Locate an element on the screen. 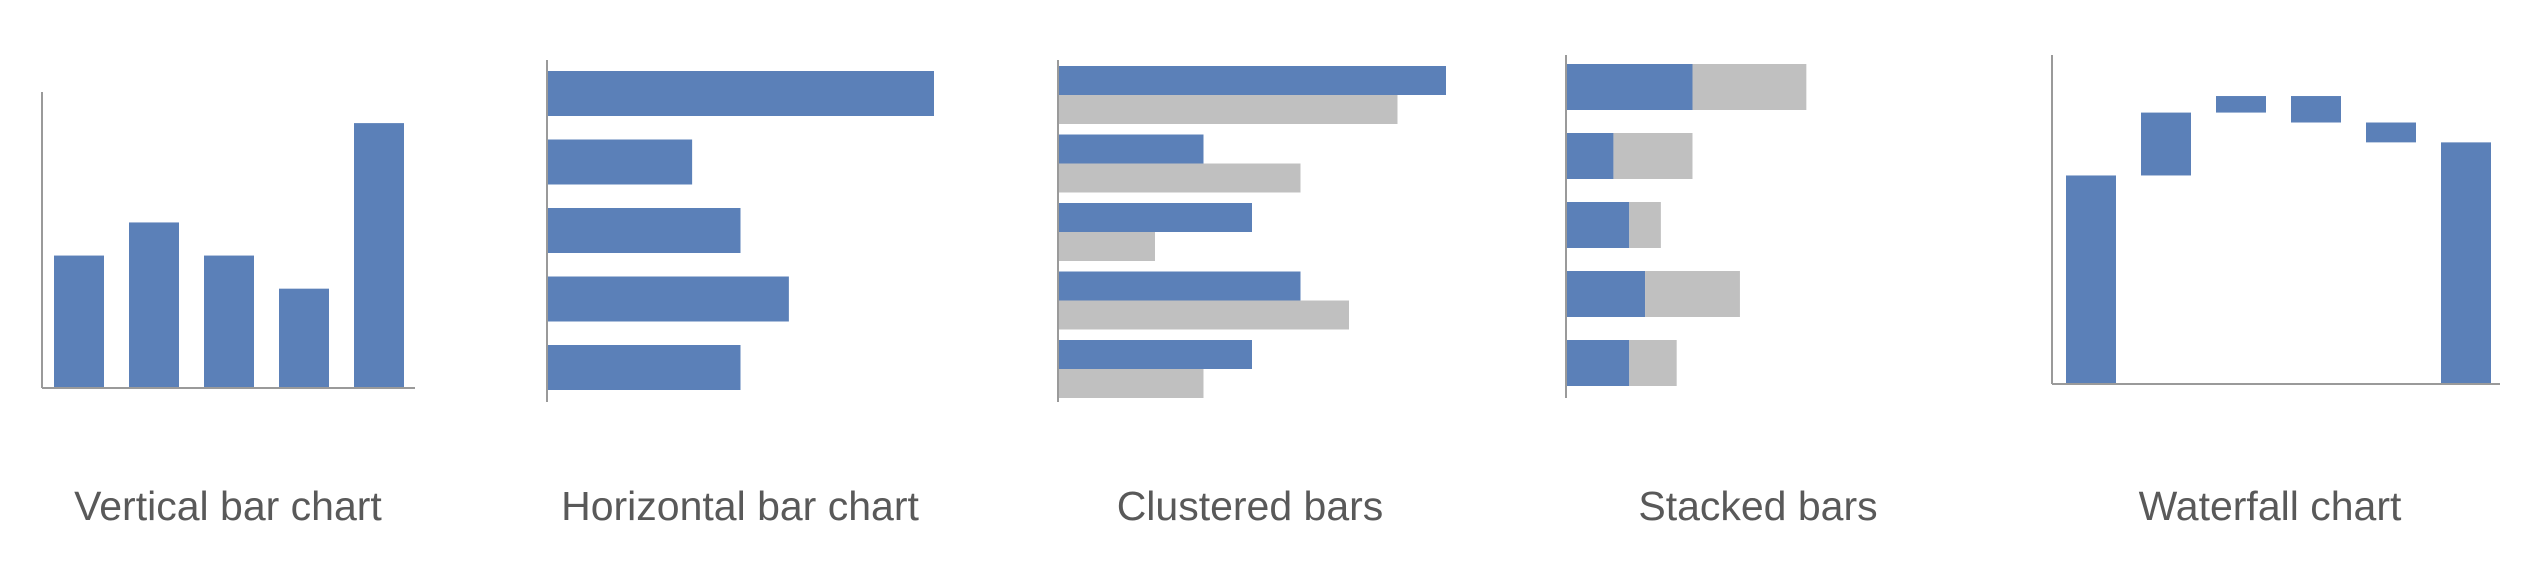 This screenshot has width=2530, height=576. chart-title: Clustered bars is located at coordinates (1250, 506).